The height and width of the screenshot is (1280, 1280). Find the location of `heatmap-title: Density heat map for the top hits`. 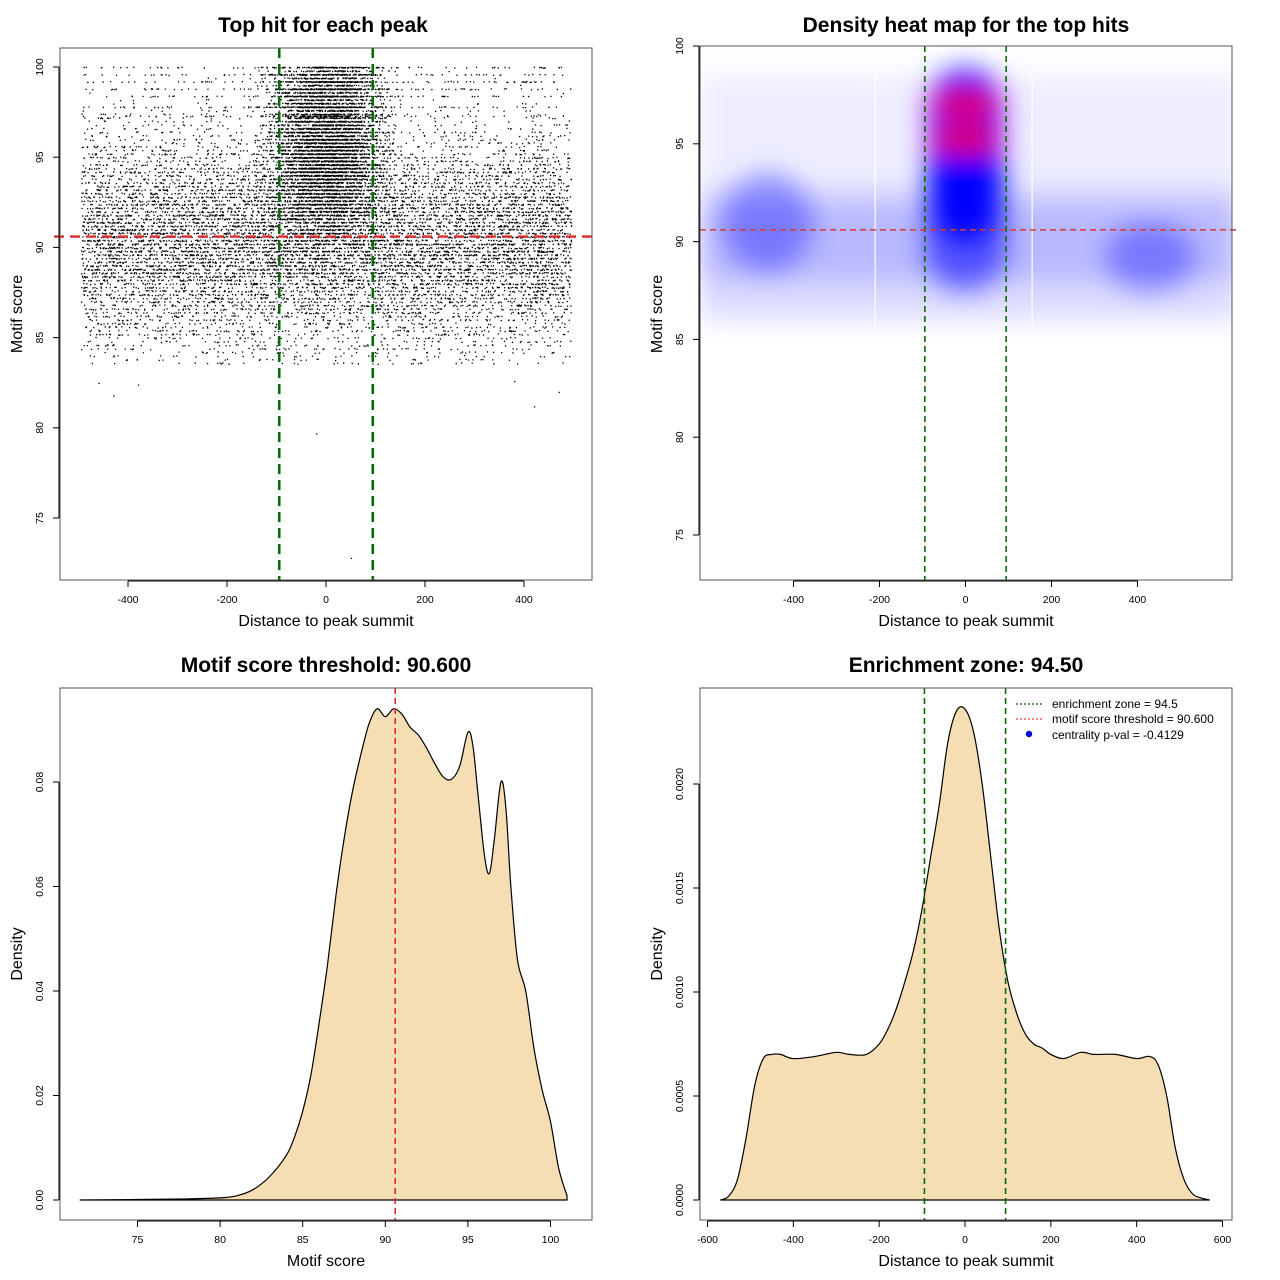

heatmap-title: Density heat map for the top hits is located at coordinates (966, 25).